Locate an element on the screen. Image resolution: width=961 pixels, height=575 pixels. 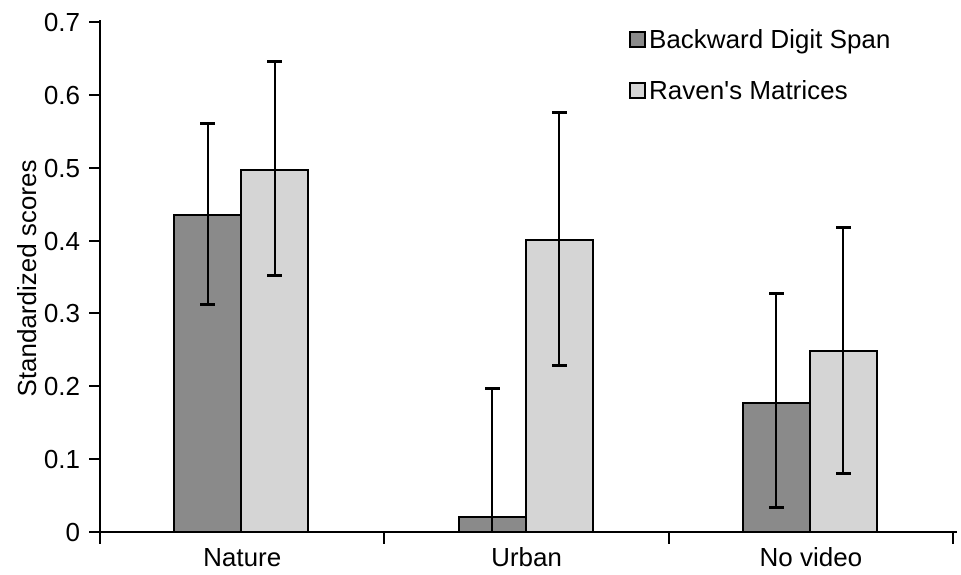
legend: Backward Digit Span Raven's Matrices is located at coordinates (759, 73).